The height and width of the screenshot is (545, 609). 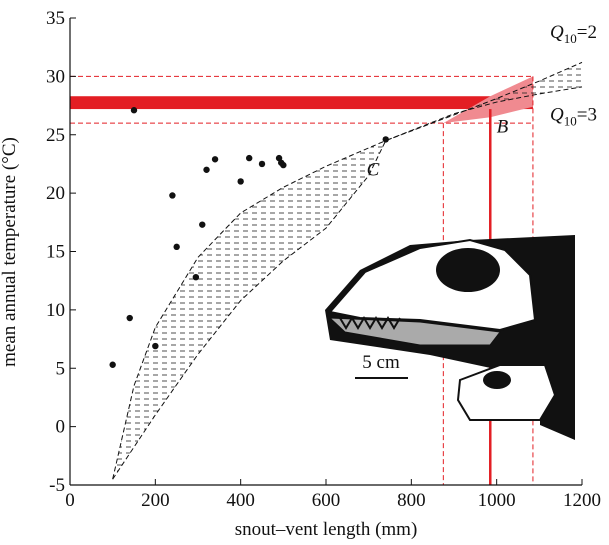 I want to click on q10-label: Q10=3, so click(x=573, y=117).